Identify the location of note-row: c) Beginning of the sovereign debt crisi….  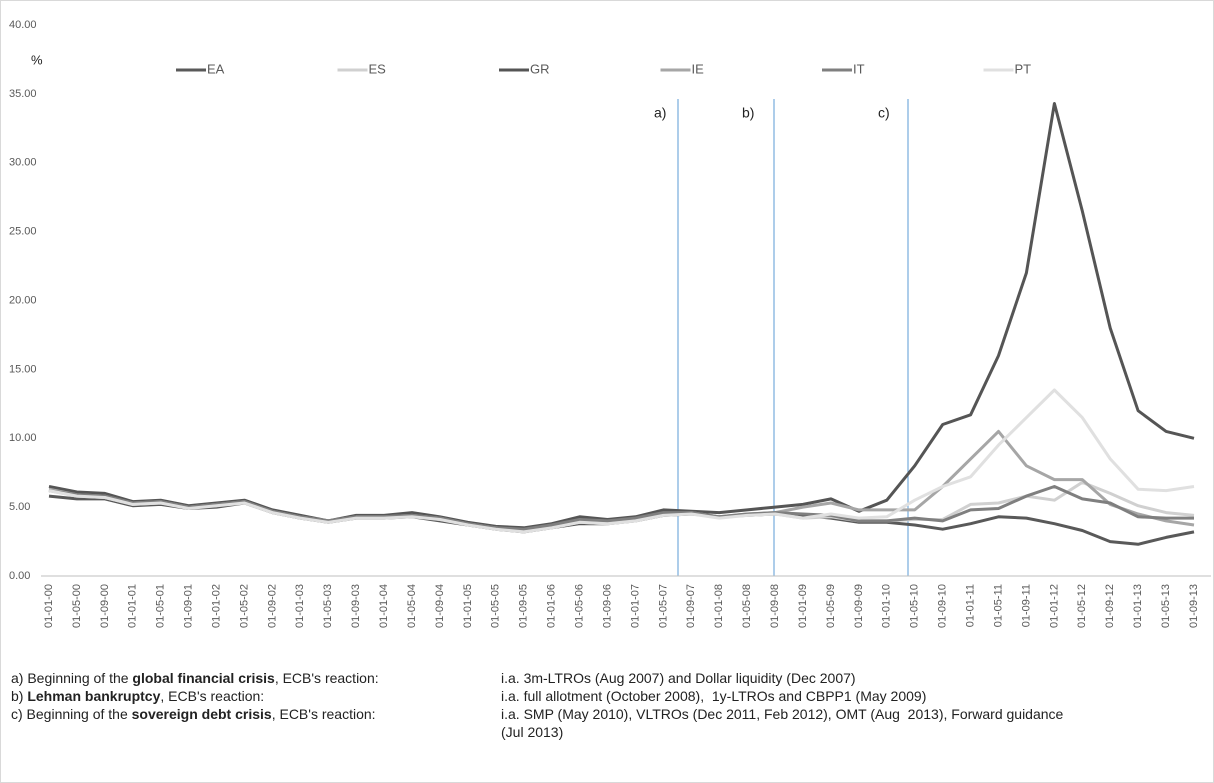
(546, 723).